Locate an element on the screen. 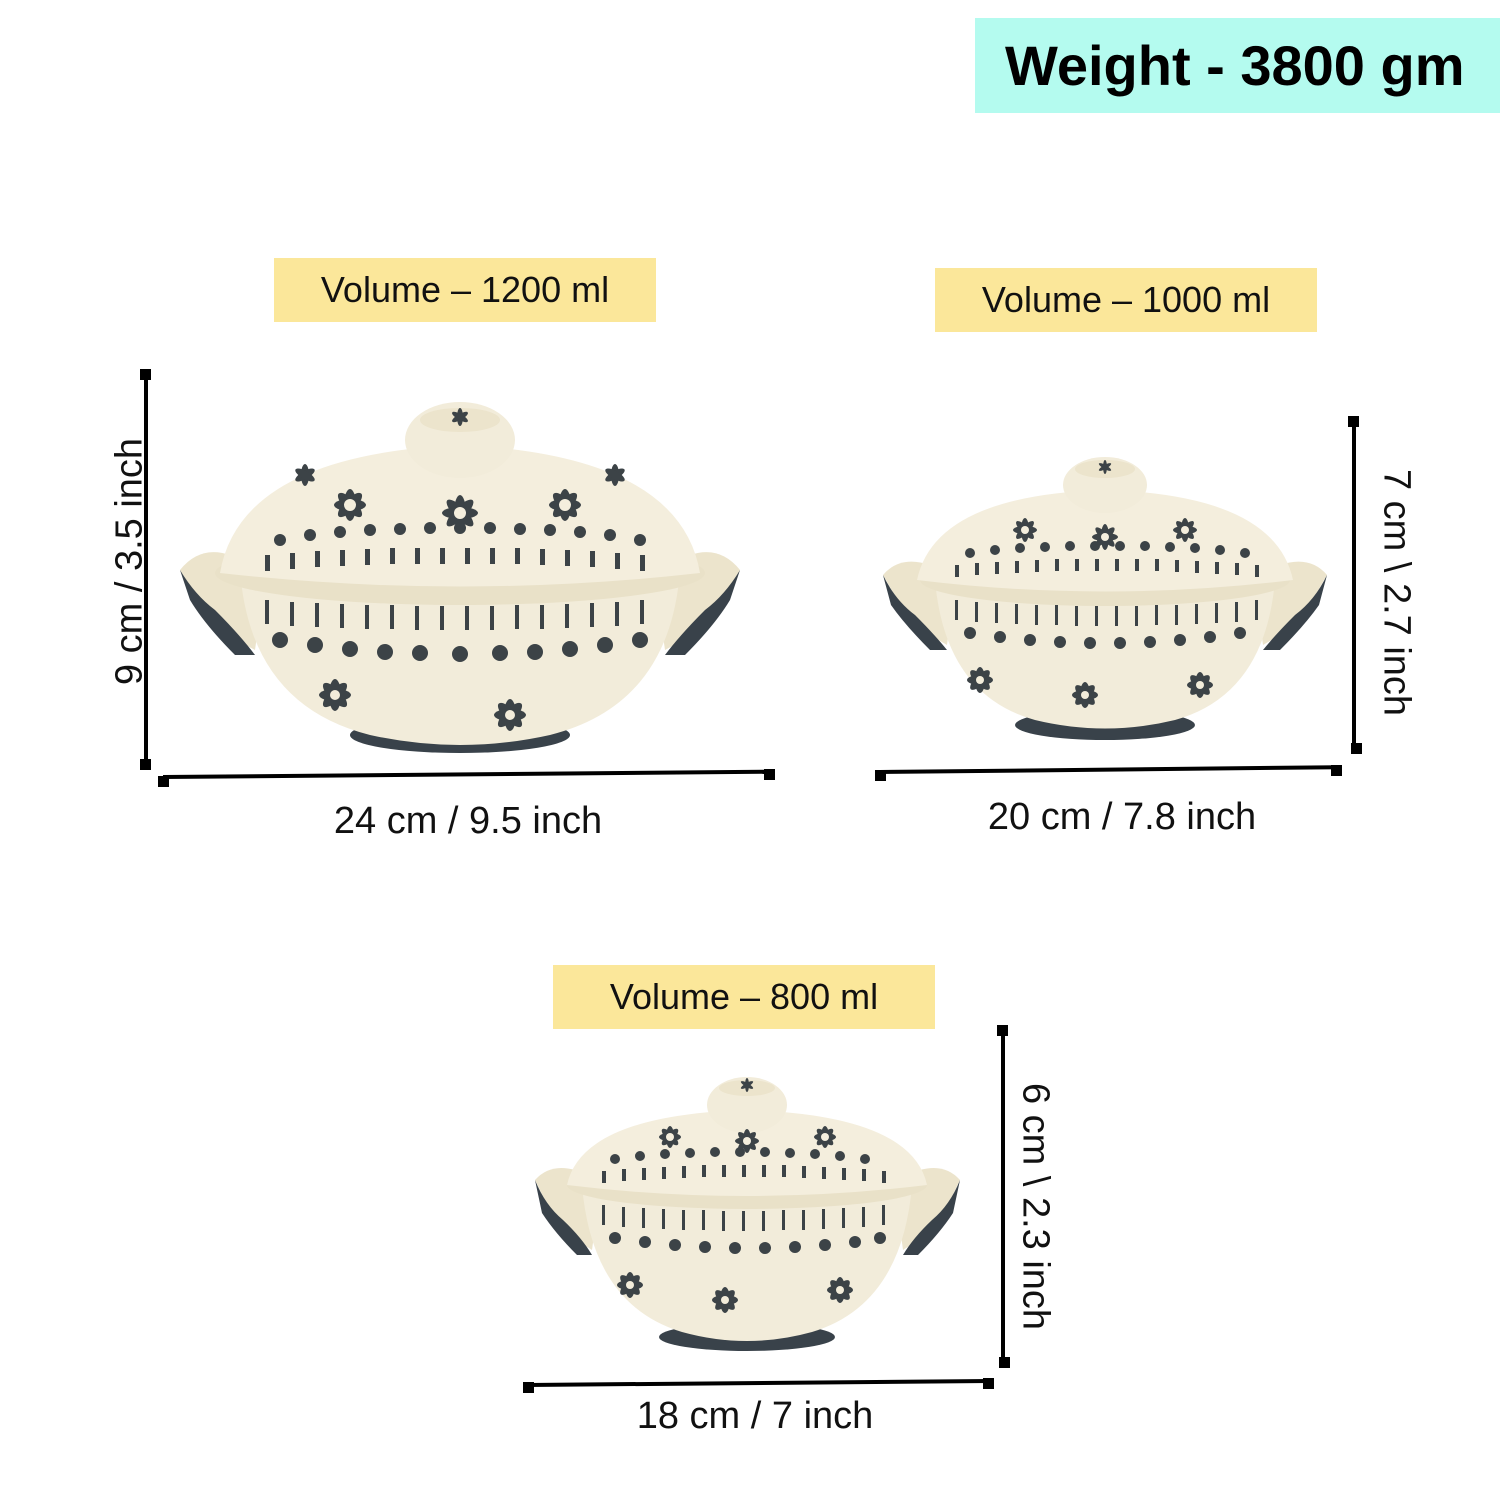  width-line-large is located at coordinates (466, 774).